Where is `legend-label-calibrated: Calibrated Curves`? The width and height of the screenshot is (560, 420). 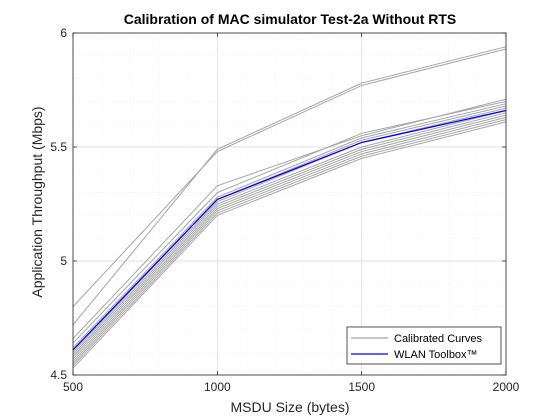
legend-label-calibrated: Calibrated Curves is located at coordinates (438, 339).